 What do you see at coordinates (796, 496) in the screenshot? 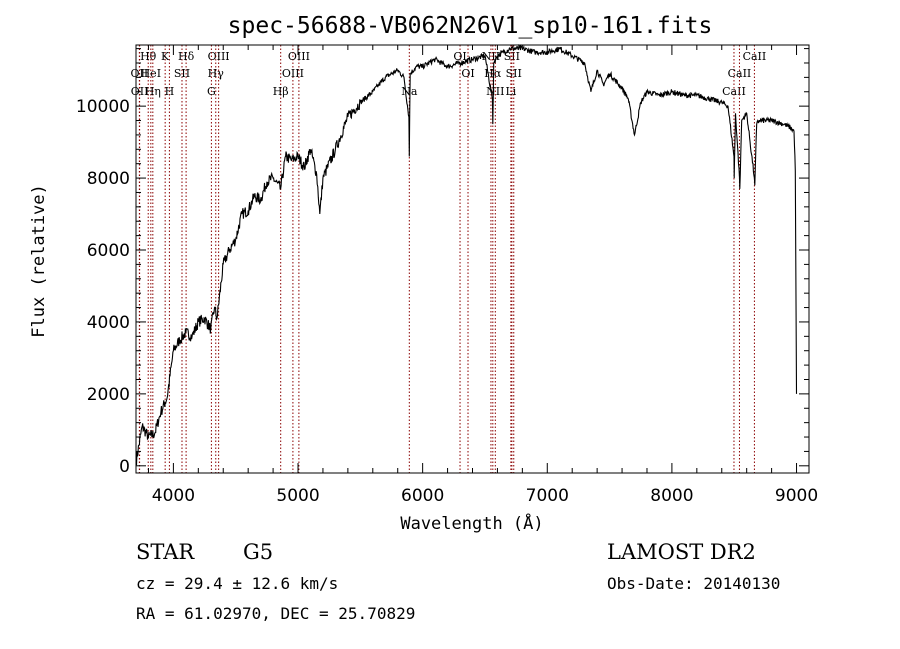
I see `x-tick-label: 9000` at bounding box center [796, 496].